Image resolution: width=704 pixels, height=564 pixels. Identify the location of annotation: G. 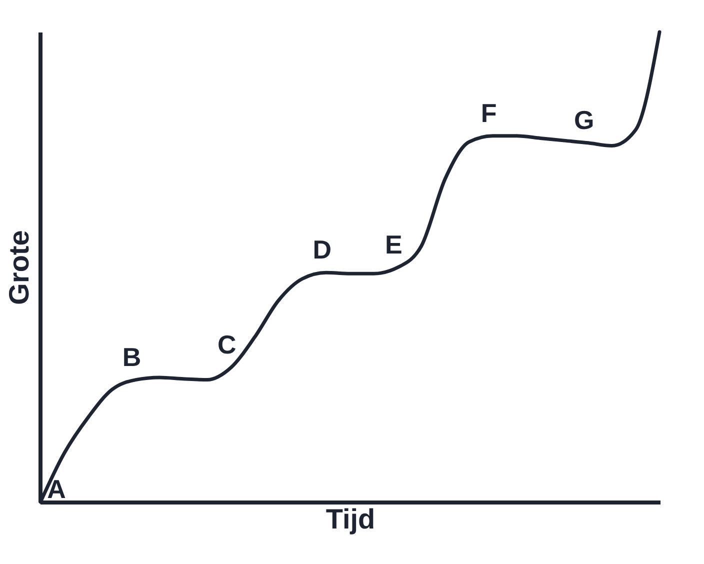
(584, 119).